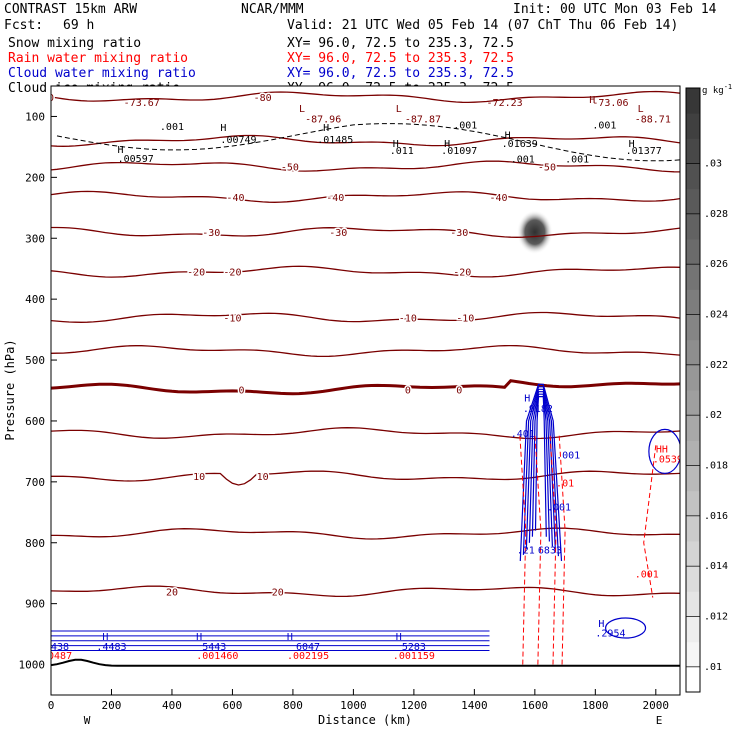 The image size is (740, 740). I want to click on annotation-label: -87.96, so click(323, 120).